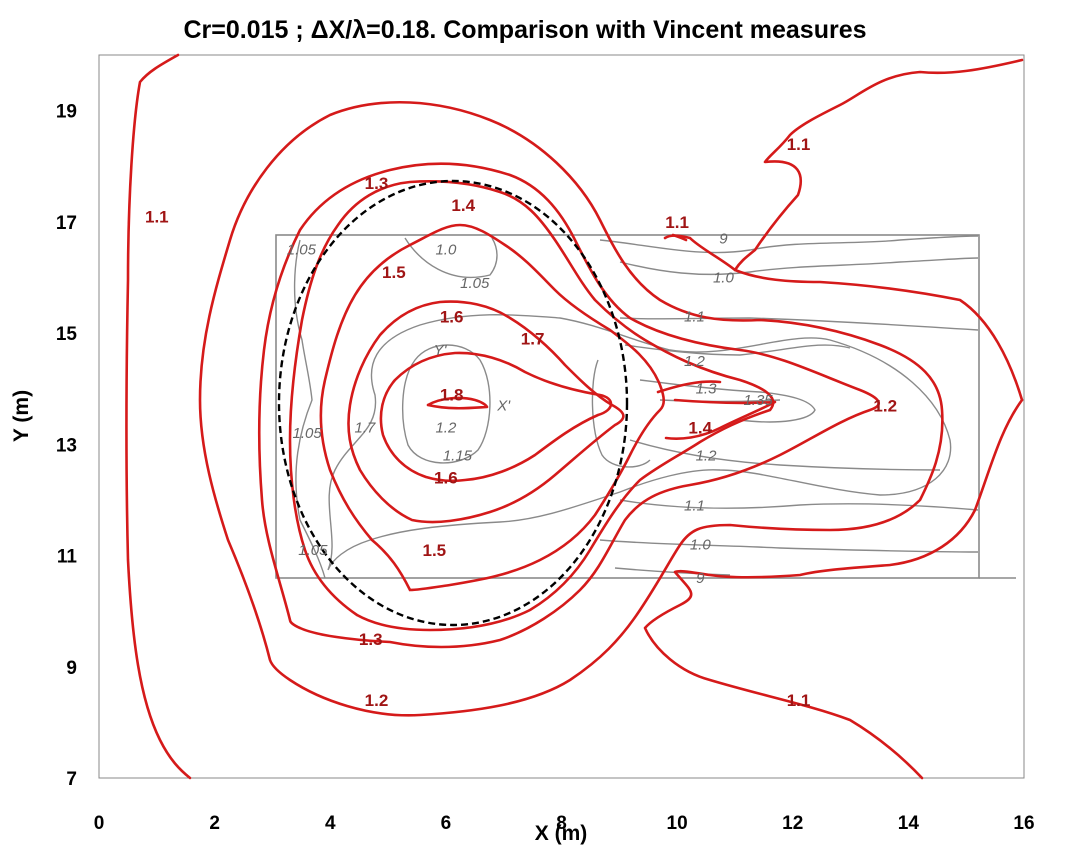 The width and height of the screenshot is (1066, 857). I want to click on x-tick-label: 4, so click(330, 823).